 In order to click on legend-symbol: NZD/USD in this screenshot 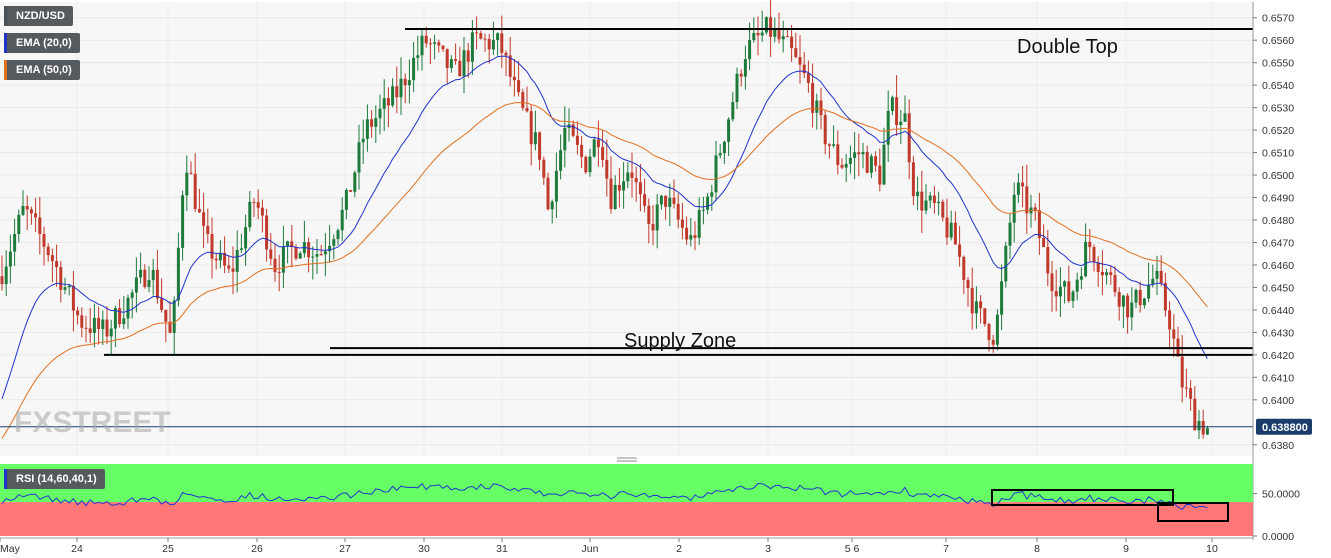, I will do `click(38, 16)`.